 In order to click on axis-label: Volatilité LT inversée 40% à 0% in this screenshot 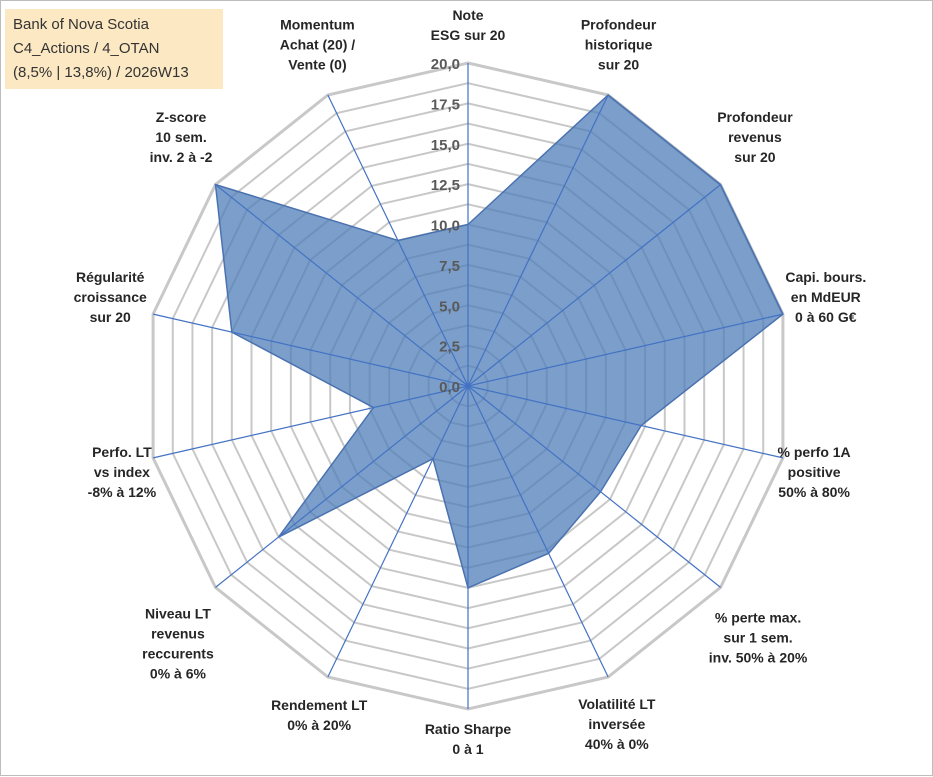, I will do `click(617, 724)`.